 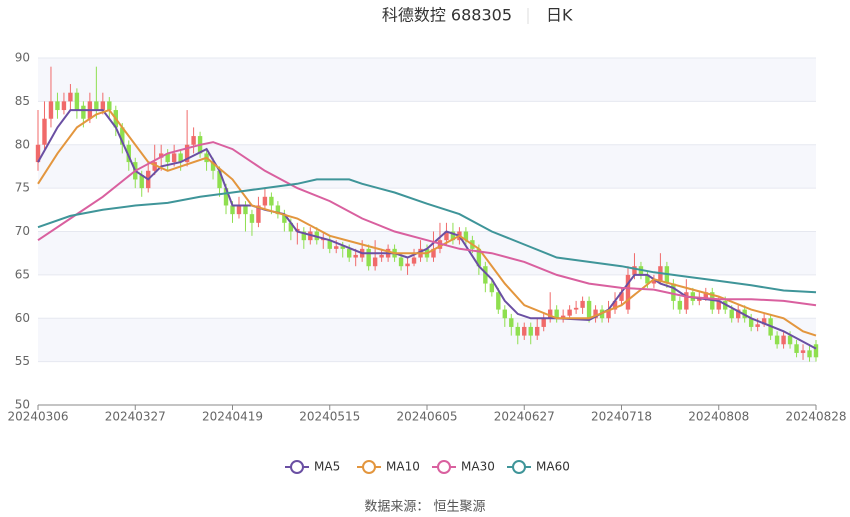 What do you see at coordinates (426, 417) in the screenshot?
I see `x-tick-label: 20240605` at bounding box center [426, 417].